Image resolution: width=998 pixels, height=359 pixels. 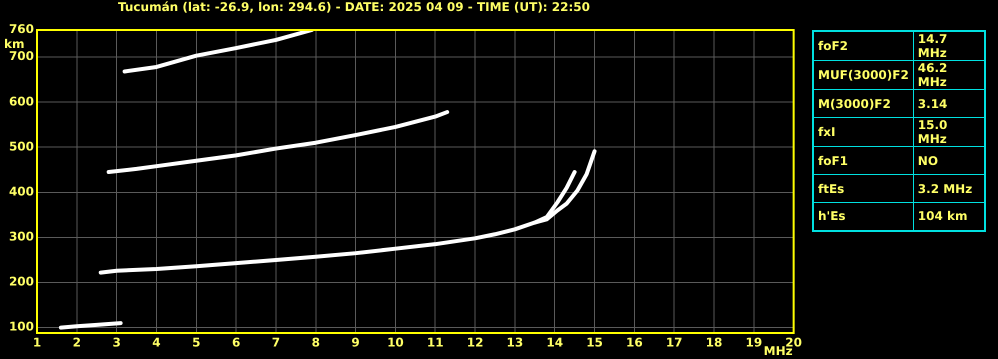 I want to click on text: M(3000)F2, so click(x=863, y=104).